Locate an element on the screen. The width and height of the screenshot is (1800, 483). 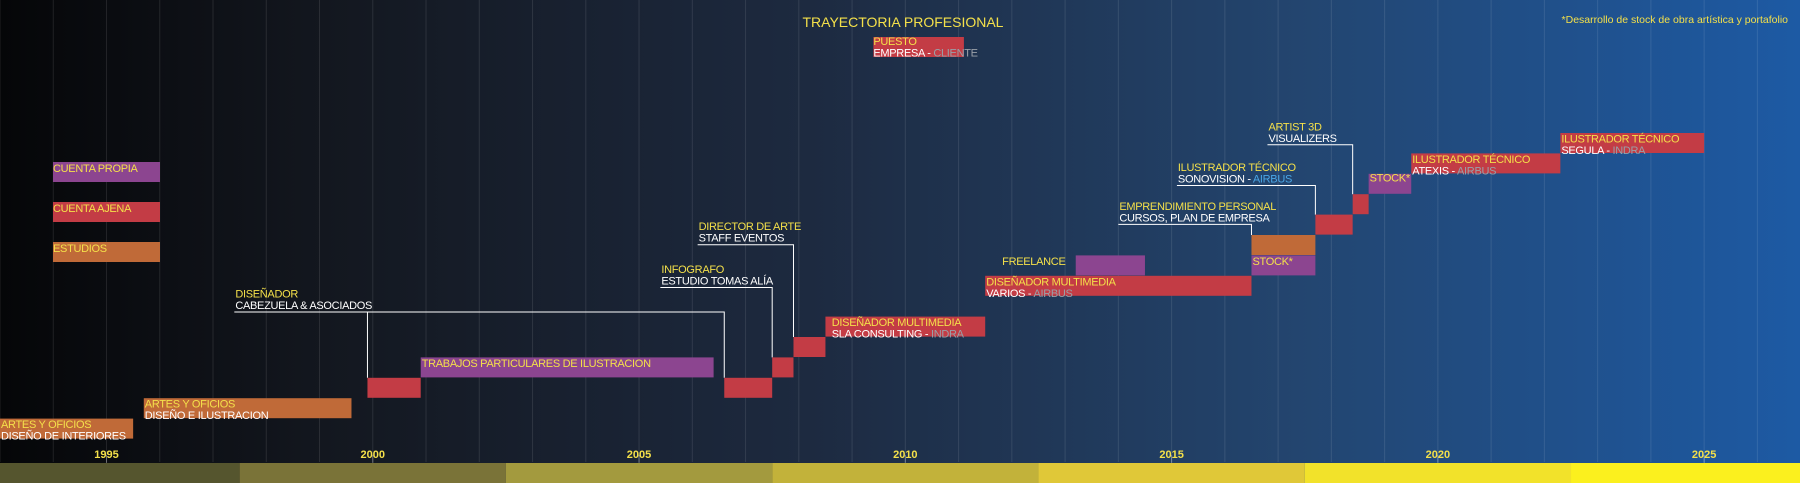
x-tick-label: 2000 is located at coordinates (373, 455).